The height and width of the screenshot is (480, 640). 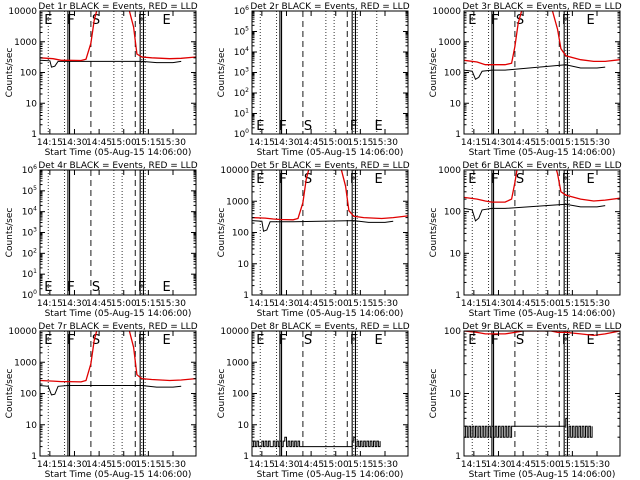 What do you see at coordinates (541, 7) in the screenshot?
I see `panel-title: Det 3r BLACK = Events, RED = LLD` at bounding box center [541, 7].